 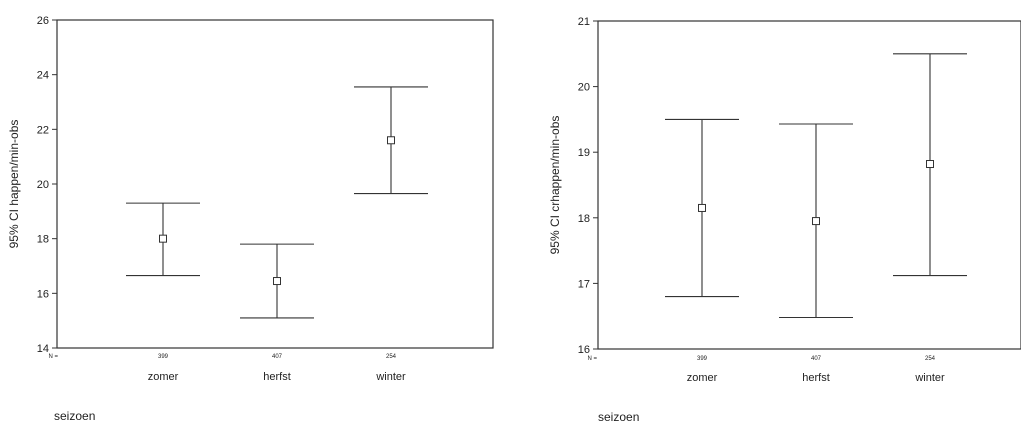 What do you see at coordinates (43, 349) in the screenshot?
I see `y-tick-label: 14` at bounding box center [43, 349].